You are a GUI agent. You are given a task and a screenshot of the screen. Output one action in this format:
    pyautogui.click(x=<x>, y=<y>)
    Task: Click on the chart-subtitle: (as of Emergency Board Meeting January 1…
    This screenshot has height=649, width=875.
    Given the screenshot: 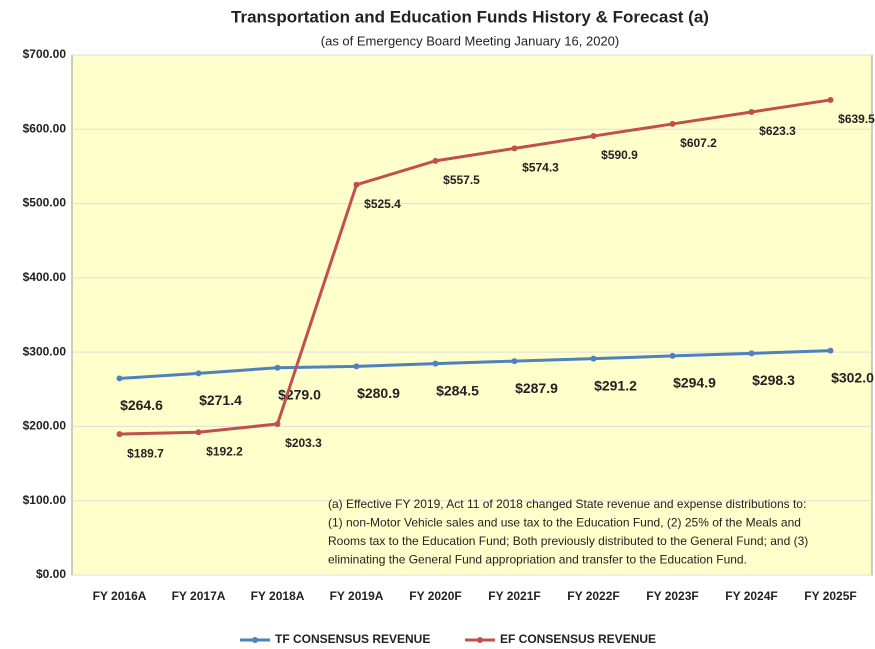 What is the action you would take?
    pyautogui.click(x=470, y=40)
    